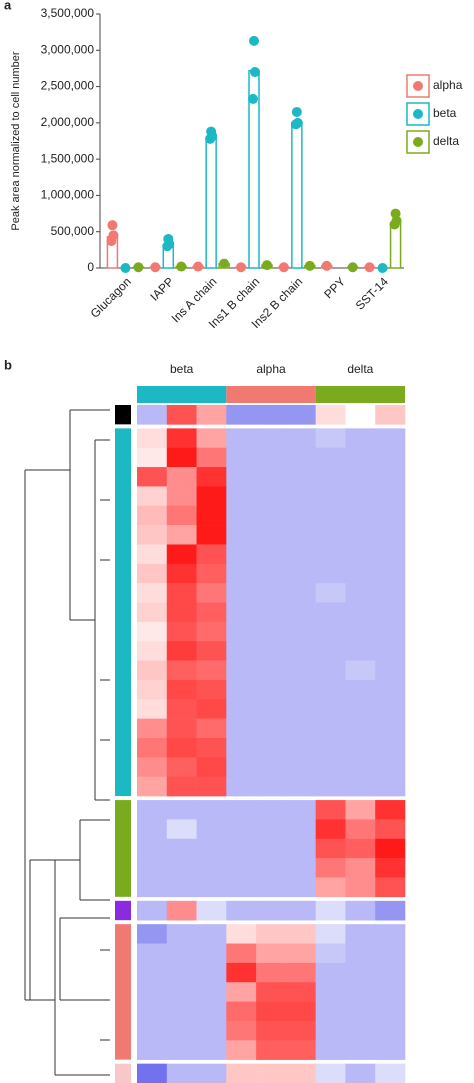 This screenshot has width=474, height=1083. Describe the element at coordinates (16, 140) in the screenshot. I see `y-axis-label: Peak area normalized to cell number` at that location.